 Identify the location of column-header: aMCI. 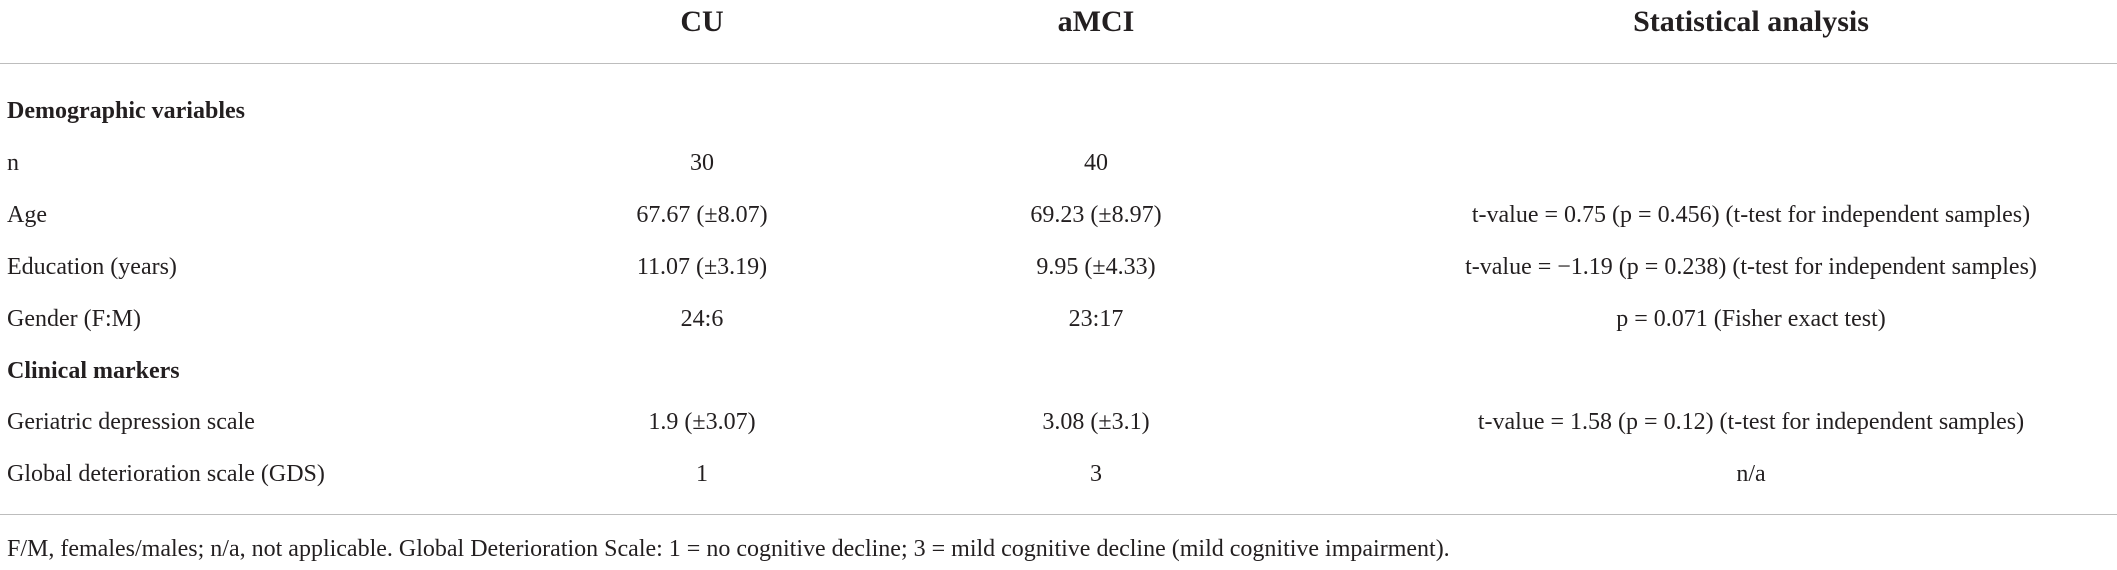
(1096, 21).